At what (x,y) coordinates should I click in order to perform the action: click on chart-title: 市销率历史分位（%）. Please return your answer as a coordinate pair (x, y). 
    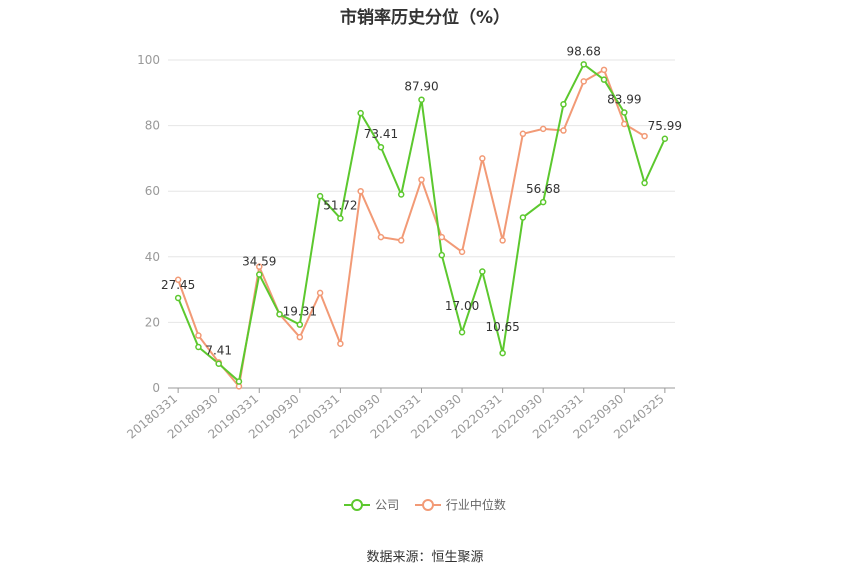
    Looking at the image, I should click on (425, 18).